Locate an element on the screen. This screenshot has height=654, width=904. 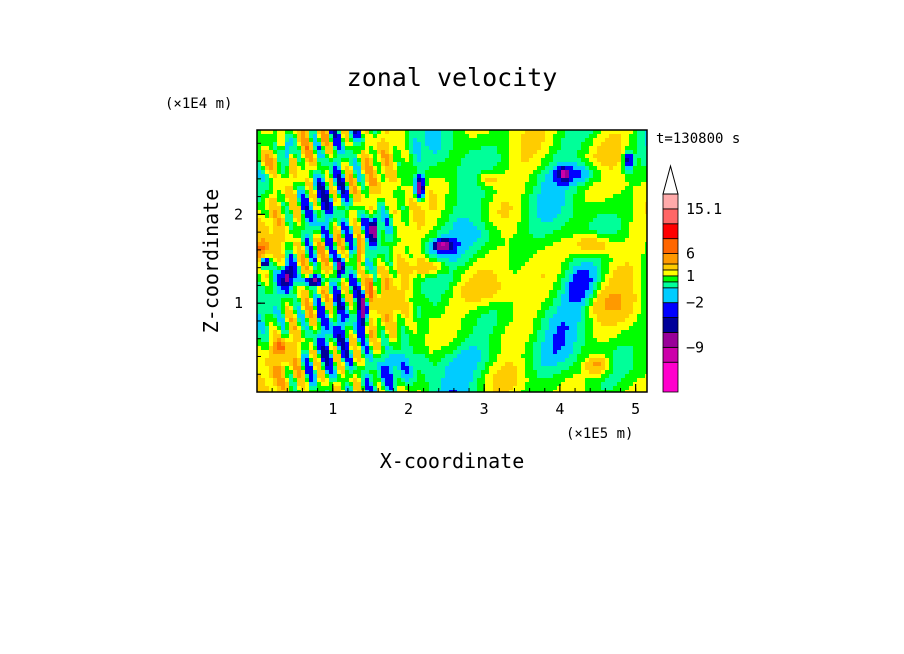
y-tick-label: 1 is located at coordinates (238, 303).